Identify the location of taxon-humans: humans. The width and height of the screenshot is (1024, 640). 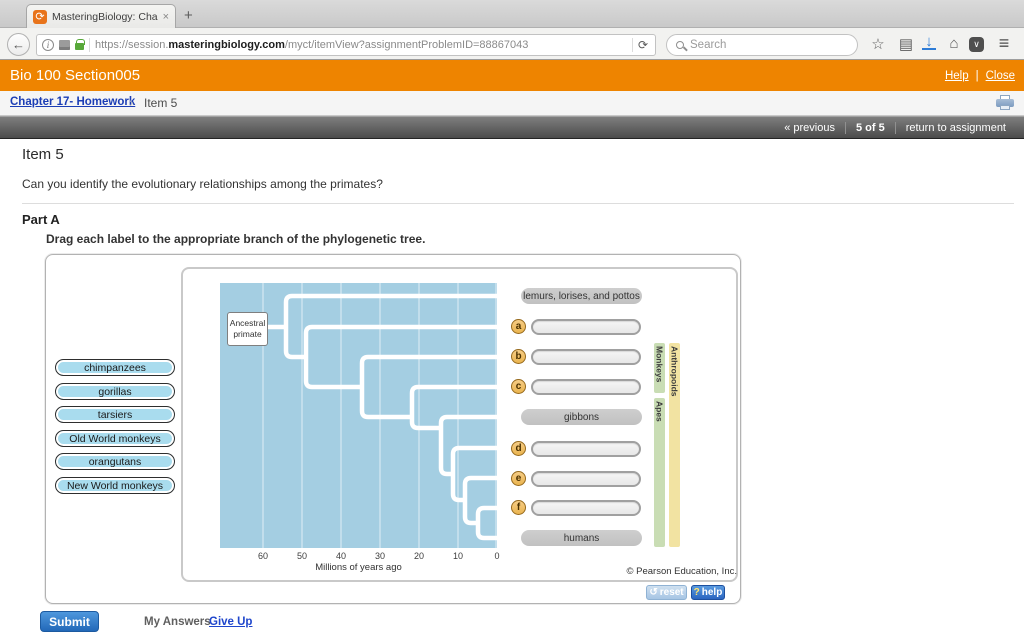
(581, 538).